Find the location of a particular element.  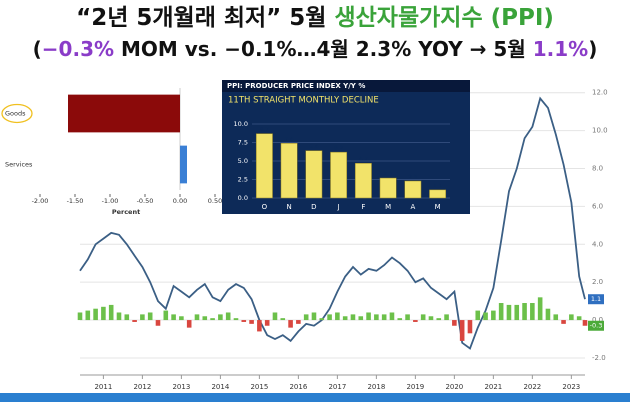

x-tick-label: 2012 is located at coordinates (142, 387).